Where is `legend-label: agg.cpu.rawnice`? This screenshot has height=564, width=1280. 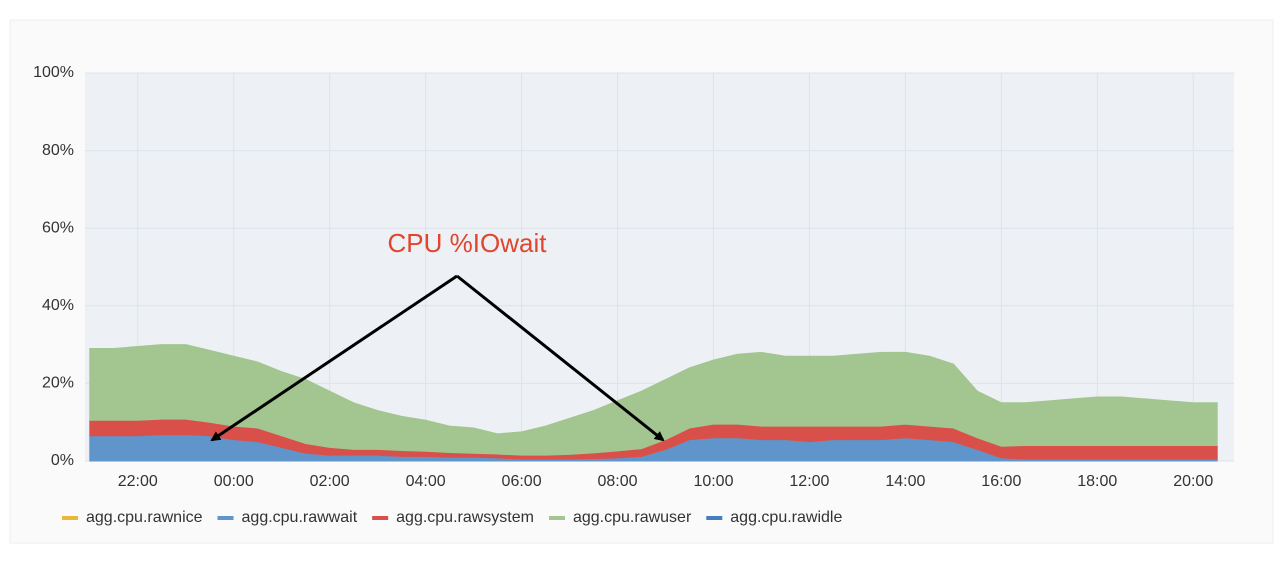 legend-label: agg.cpu.rawnice is located at coordinates (144, 517).